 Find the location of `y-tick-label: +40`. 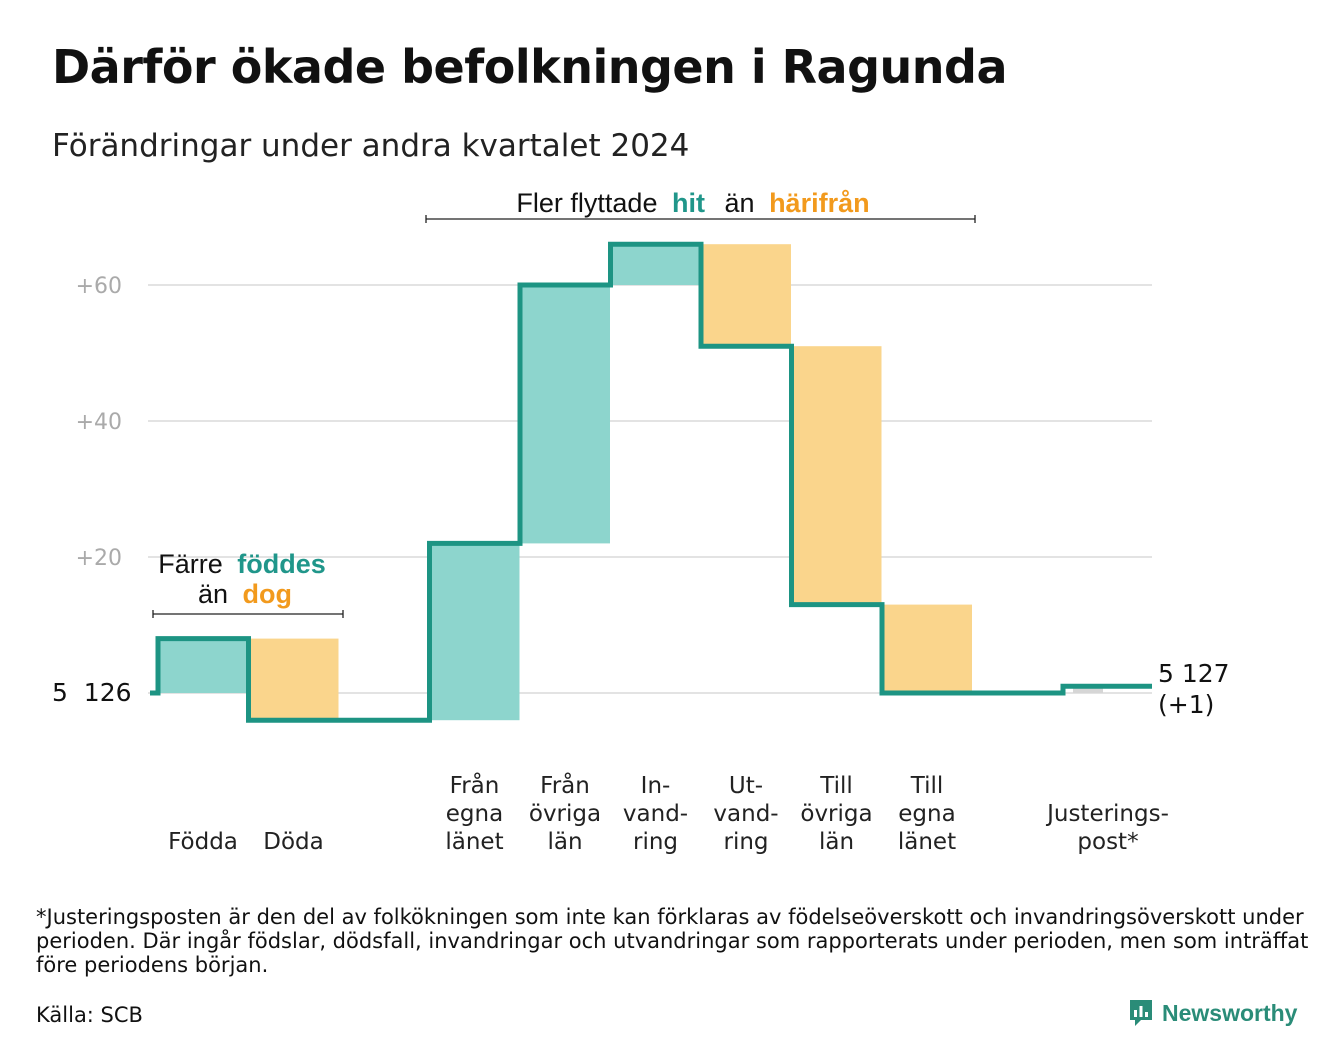

y-tick-label: +40 is located at coordinates (99, 422).